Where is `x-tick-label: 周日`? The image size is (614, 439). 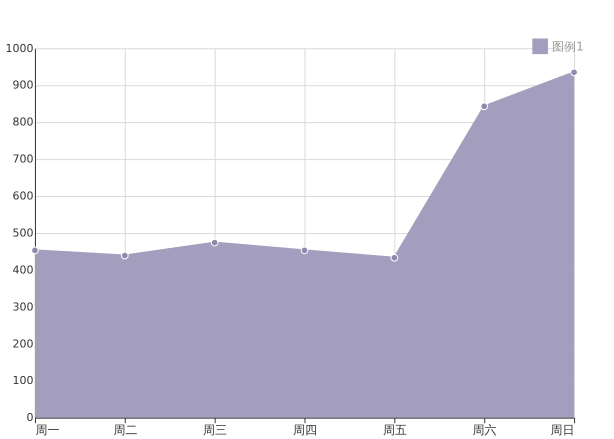 x-tick-label: 周日 is located at coordinates (562, 430).